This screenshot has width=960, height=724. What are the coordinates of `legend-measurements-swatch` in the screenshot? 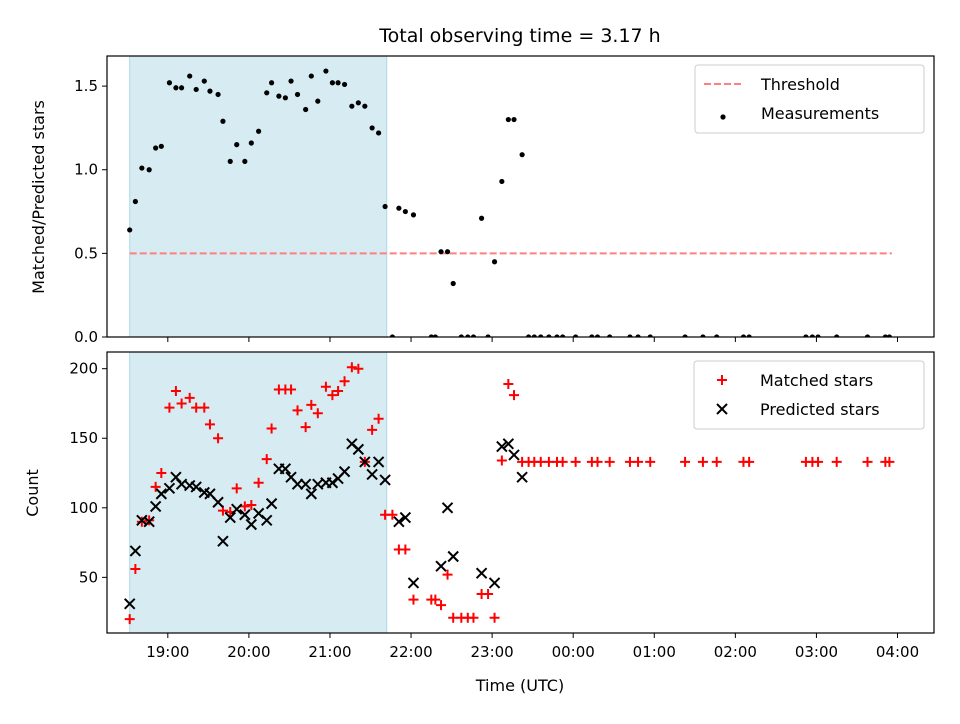 It's located at (723, 117).